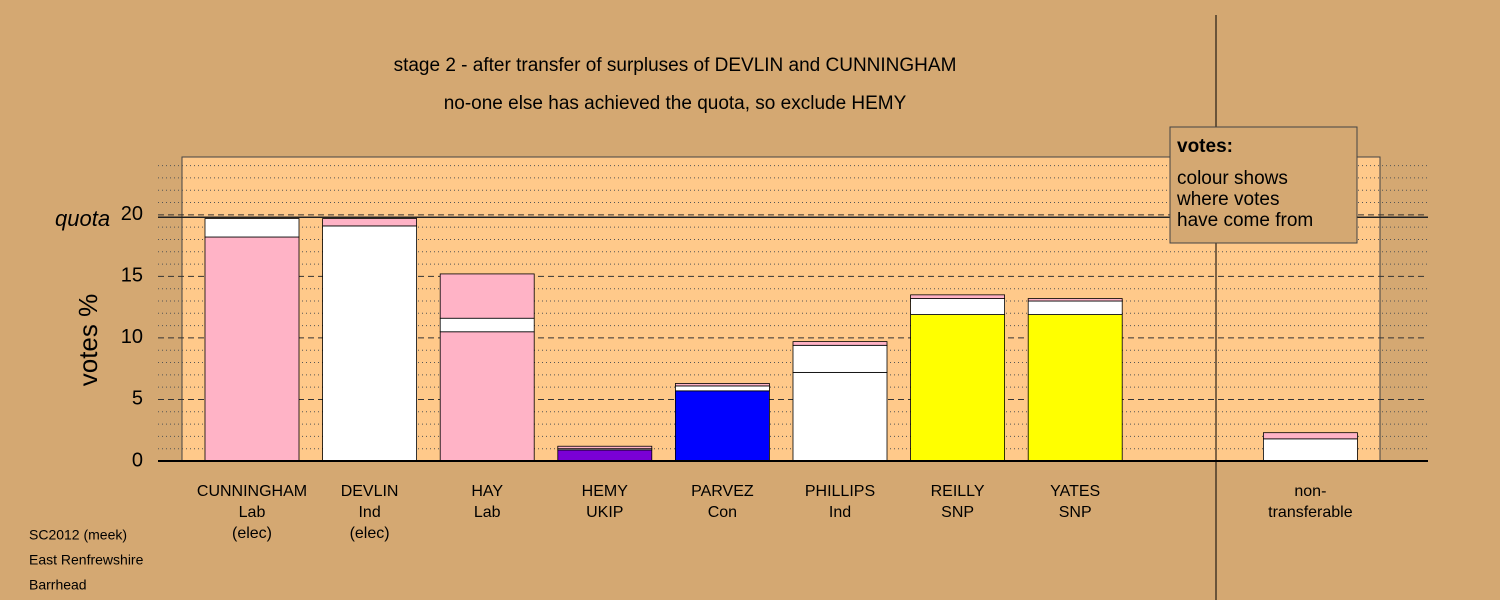  I want to click on y-tick-label: 20, so click(132, 214).